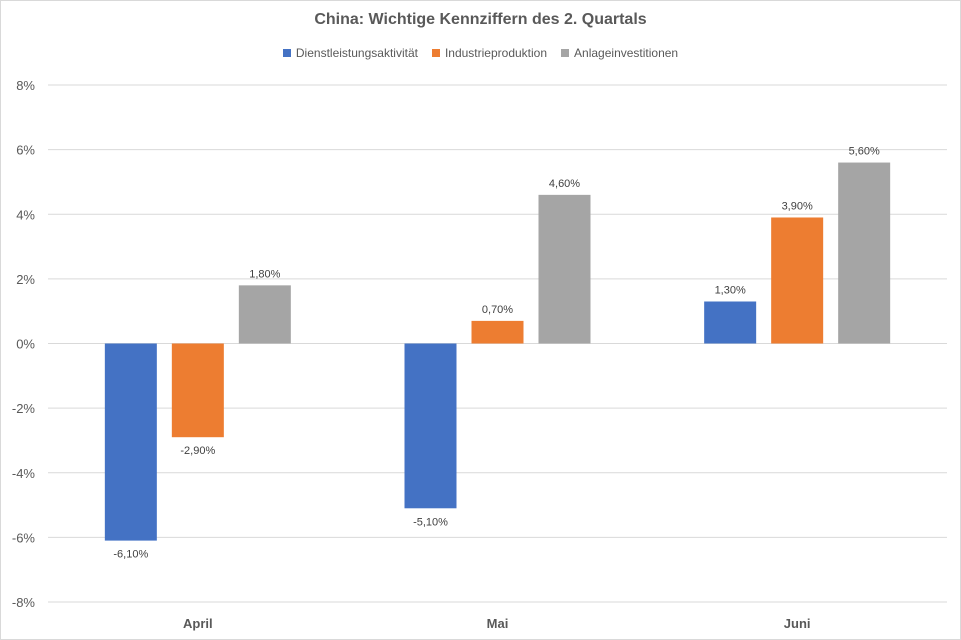  I want to click on legend-item-dienstleistung: Dienstleistungsaktivität, so click(350, 53).